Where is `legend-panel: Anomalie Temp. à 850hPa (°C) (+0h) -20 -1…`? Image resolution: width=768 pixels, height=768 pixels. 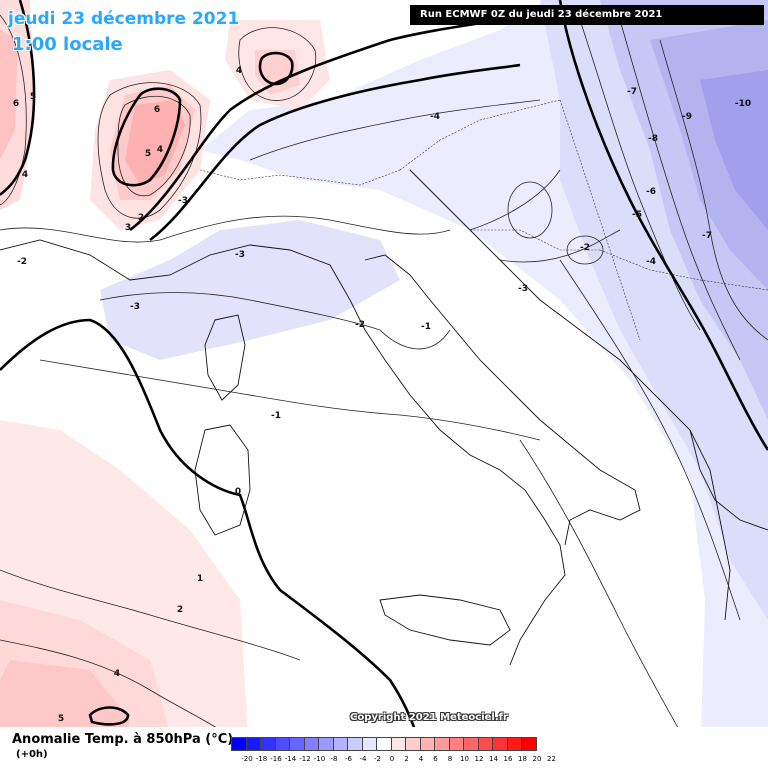 legend-panel: Anomalie Temp. à 850hPa (°C) (+0h) -20 -1… is located at coordinates (384, 747).